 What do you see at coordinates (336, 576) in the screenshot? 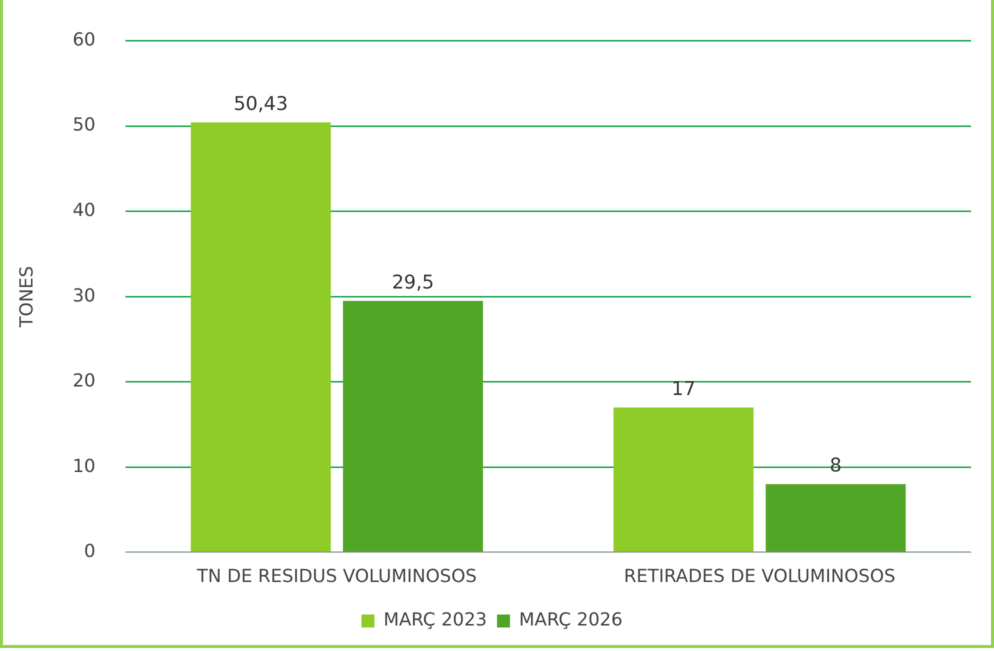
I see `x-tick-label: TN DE RESIDUS VOLUMINOSOS` at bounding box center [336, 576].